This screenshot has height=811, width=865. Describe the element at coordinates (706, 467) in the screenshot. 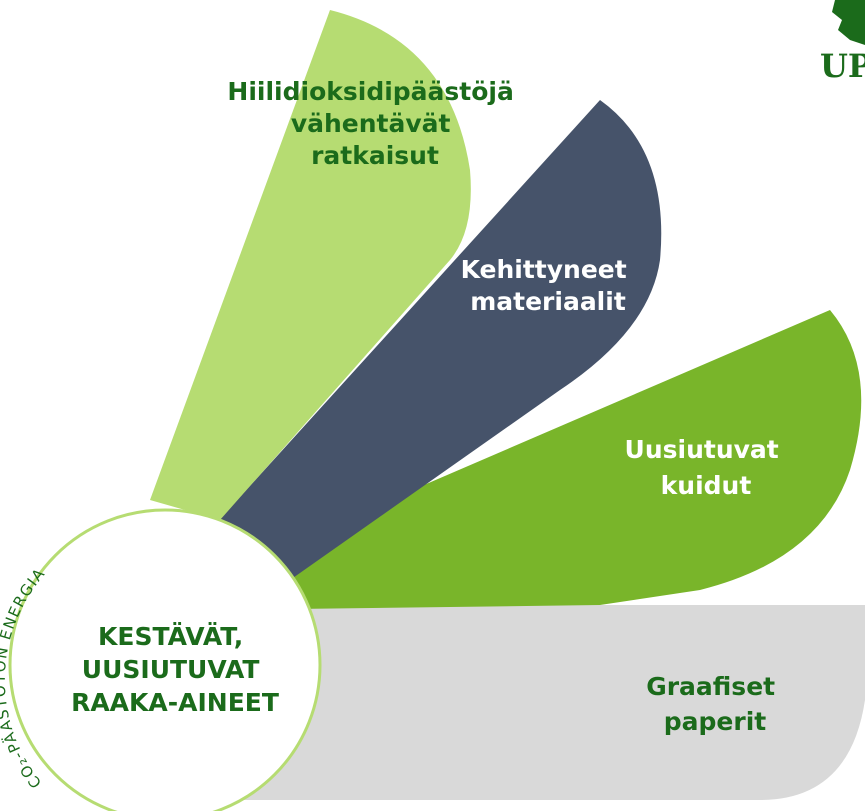

I see `petal-label: Uusiutuvat kuidut` at that location.